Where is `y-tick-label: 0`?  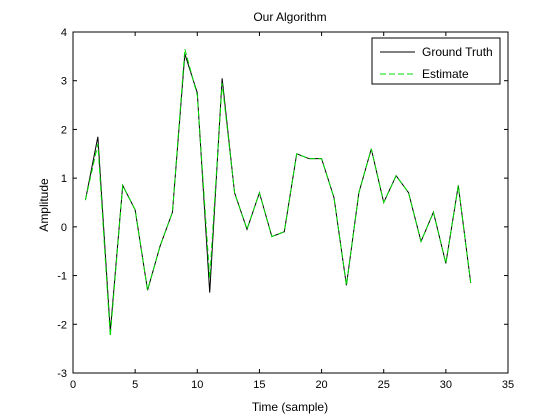 y-tick-label: 0 is located at coordinates (64, 228).